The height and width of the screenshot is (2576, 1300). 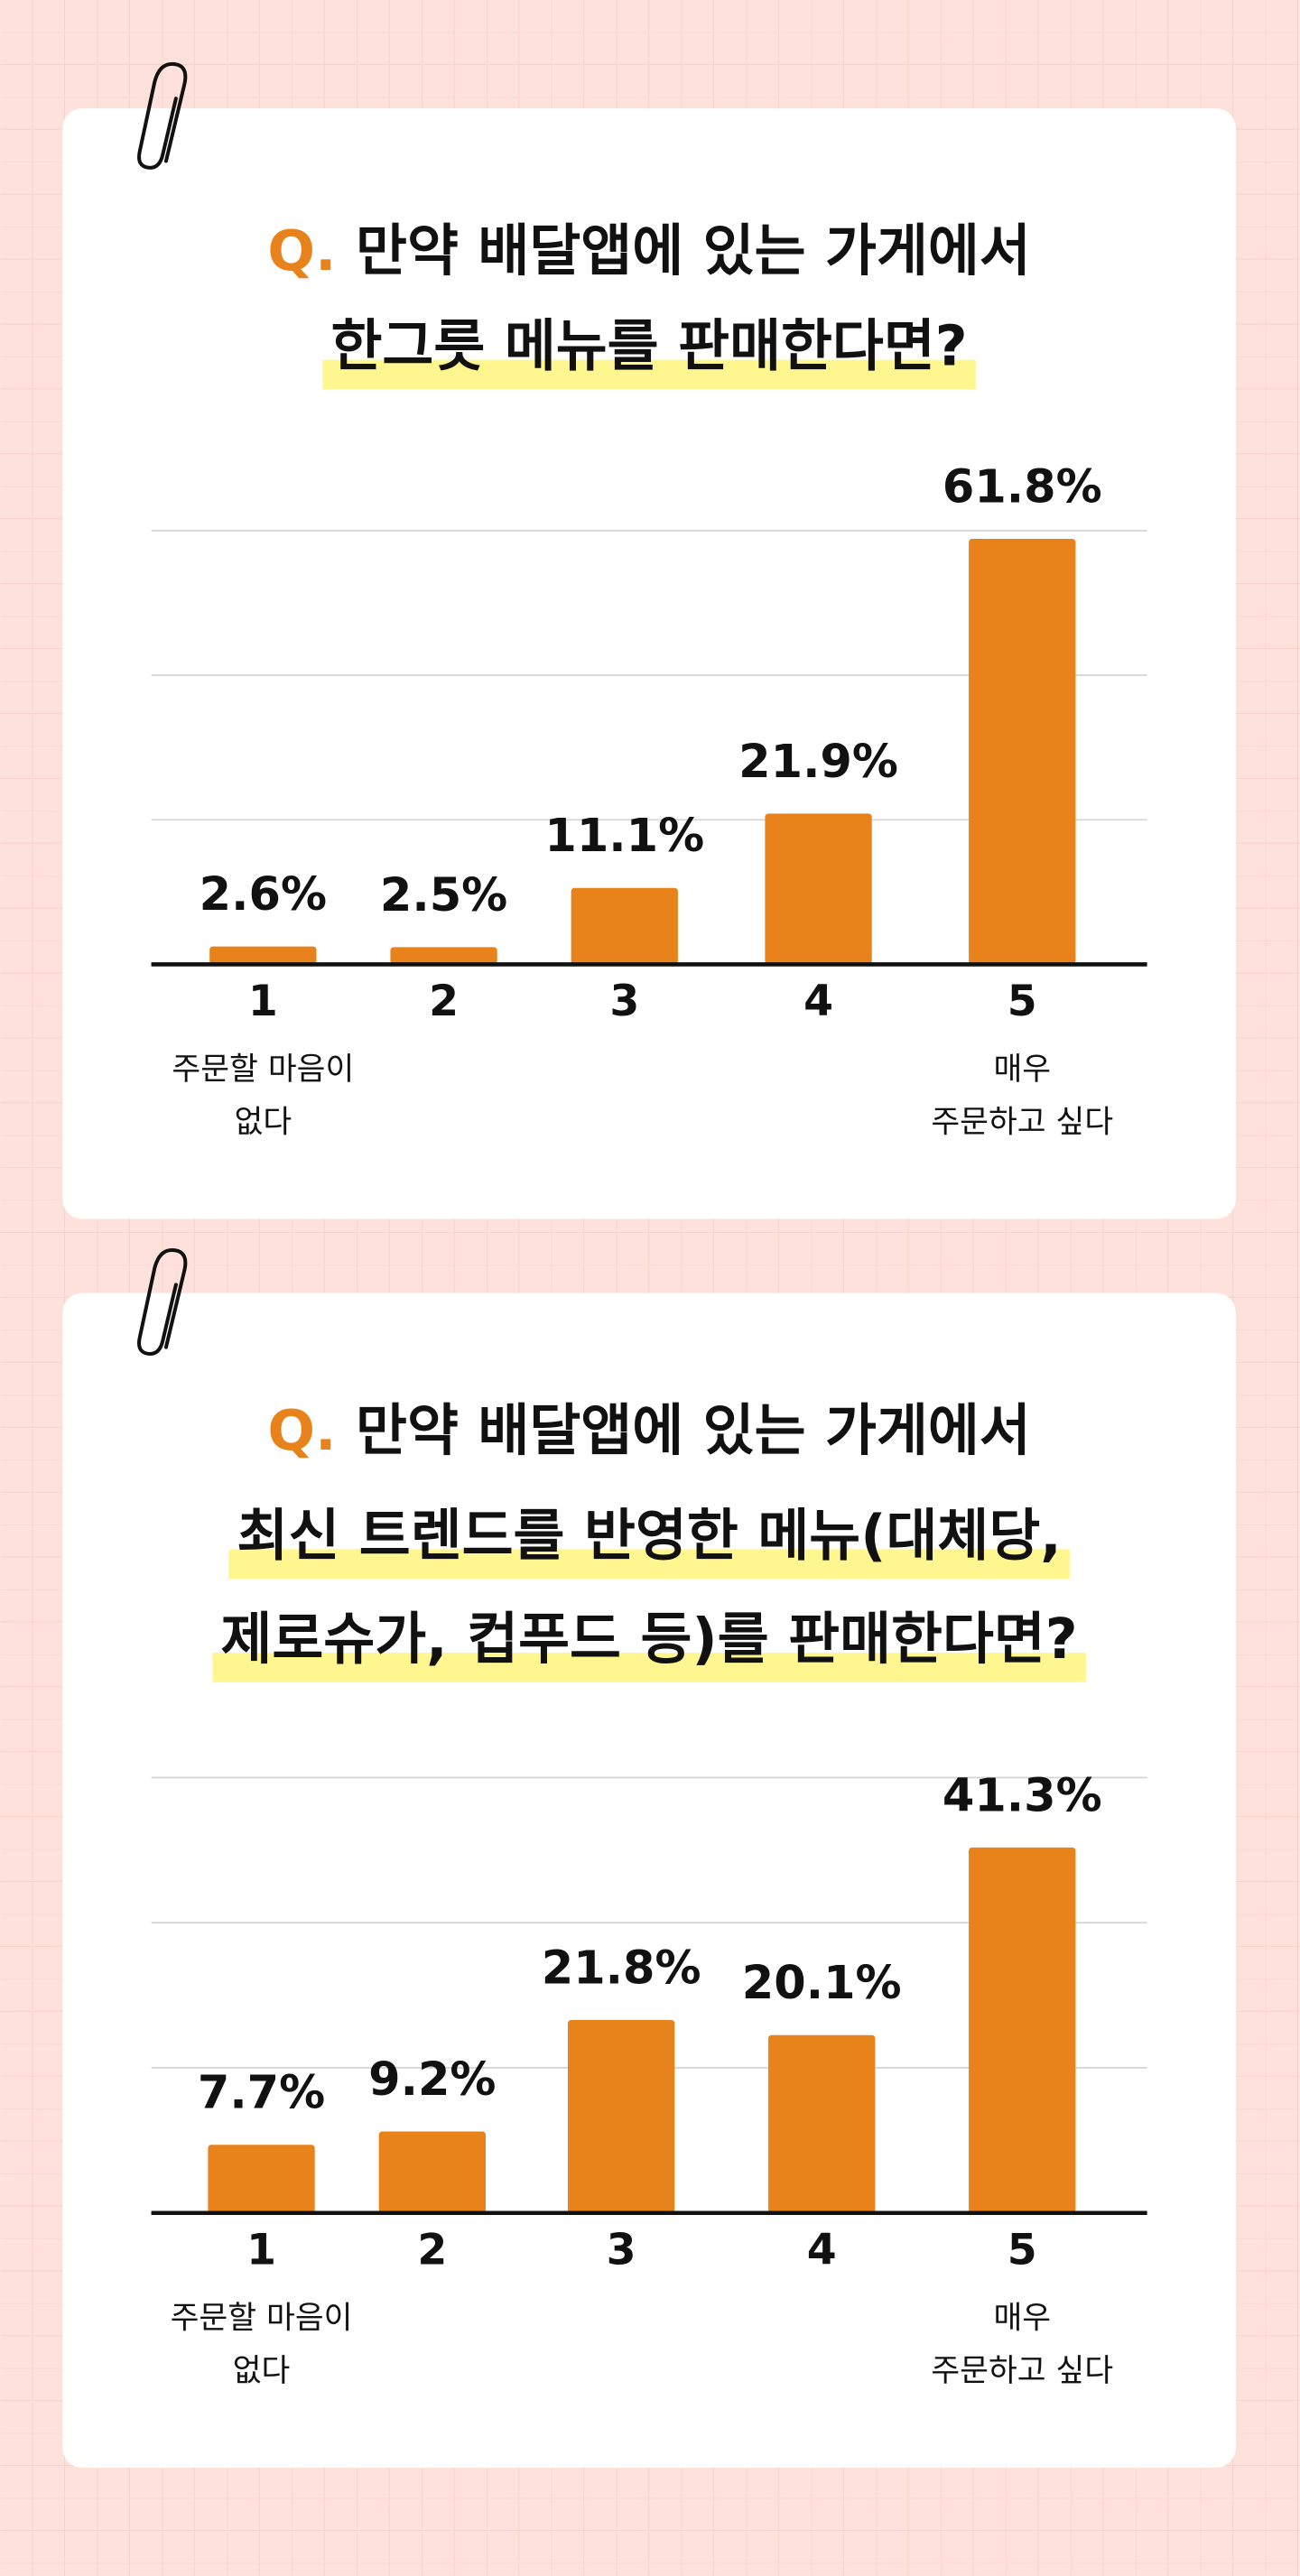 I want to click on title-text: 최신 트렌드를 반영한 메뉴(대체당,, so click(x=649, y=1536).